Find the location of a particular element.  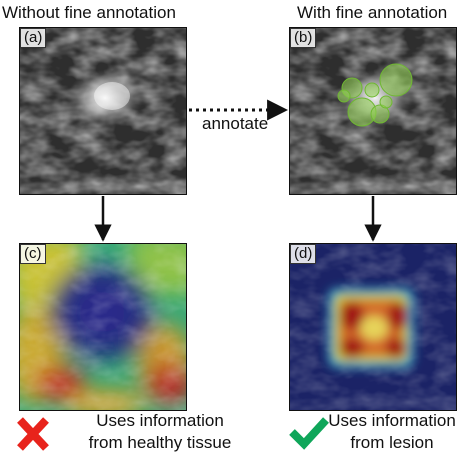

annotation-circles is located at coordinates (375, 95).